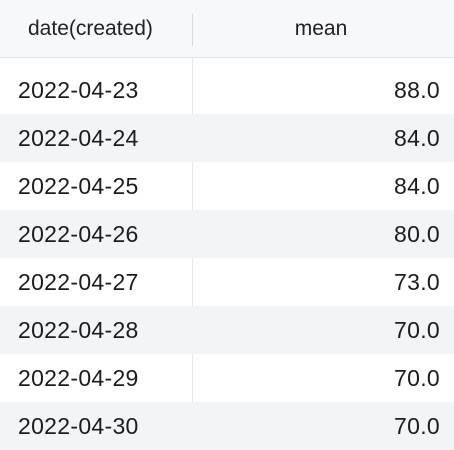 This screenshot has height=450, width=454. Describe the element at coordinates (227, 426) in the screenshot. I see `table-row: 2022-04-30 70.0` at that location.